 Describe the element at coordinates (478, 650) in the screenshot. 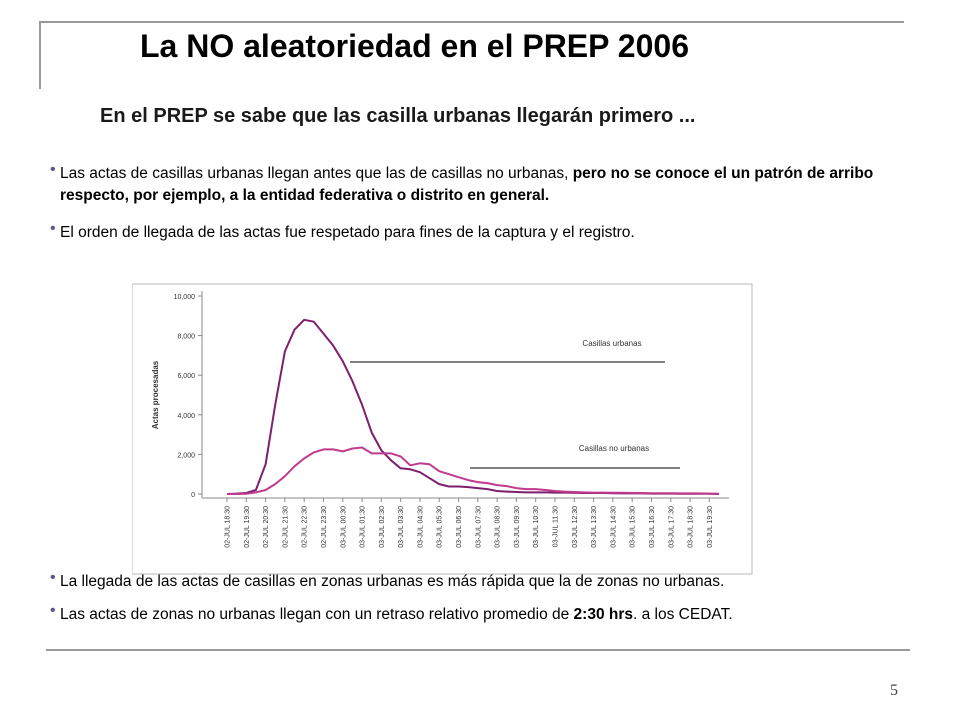

I see `bottom-rule` at that location.